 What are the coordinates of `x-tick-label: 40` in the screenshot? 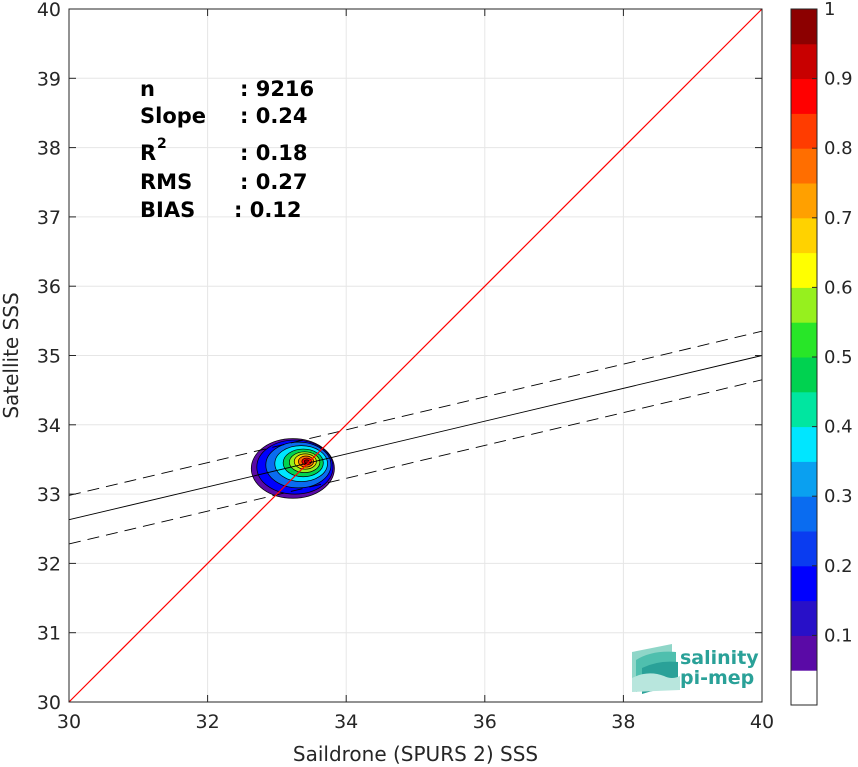 It's located at (762, 722).